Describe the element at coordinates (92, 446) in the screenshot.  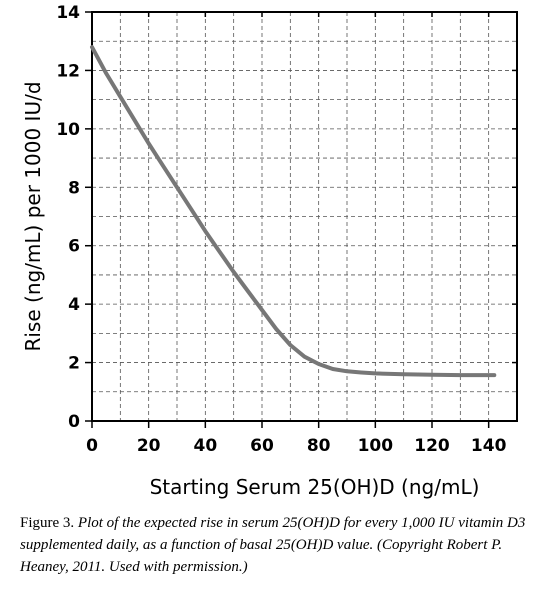
I see `x-tick-label: 0` at that location.